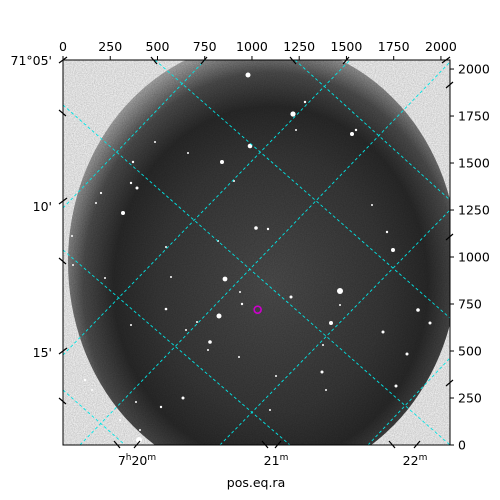  I want to click on pixel-y-tick-label-4: 1000, so click(474, 257).